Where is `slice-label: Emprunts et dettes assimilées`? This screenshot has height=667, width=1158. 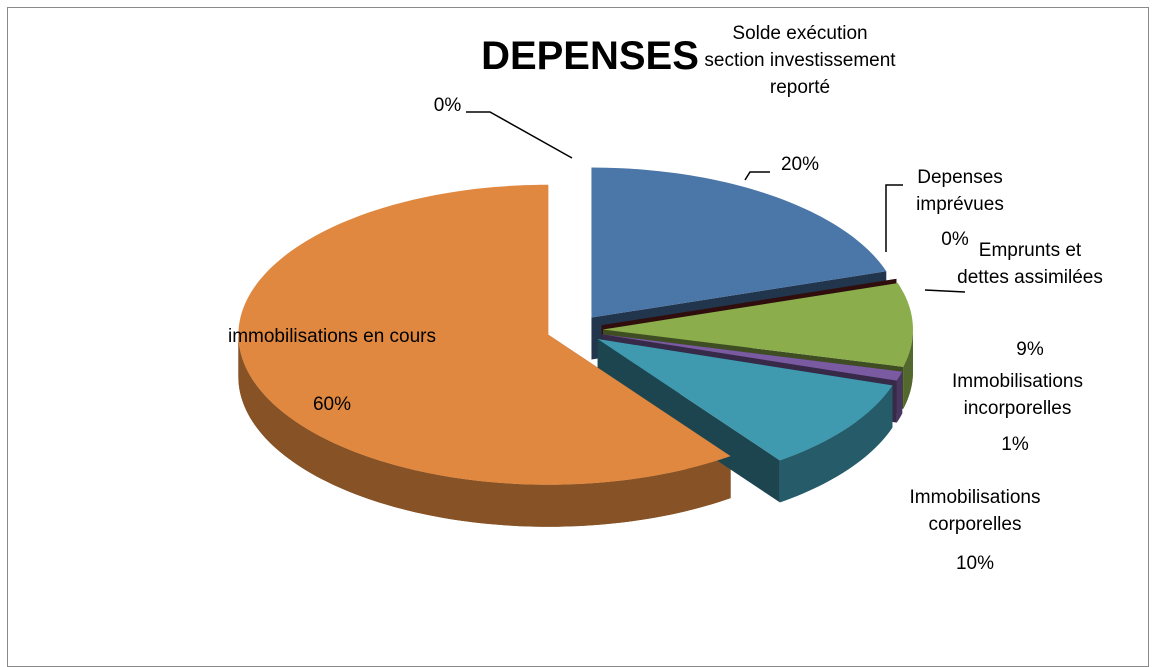 slice-label: Emprunts et dettes assimilées is located at coordinates (1030, 264).